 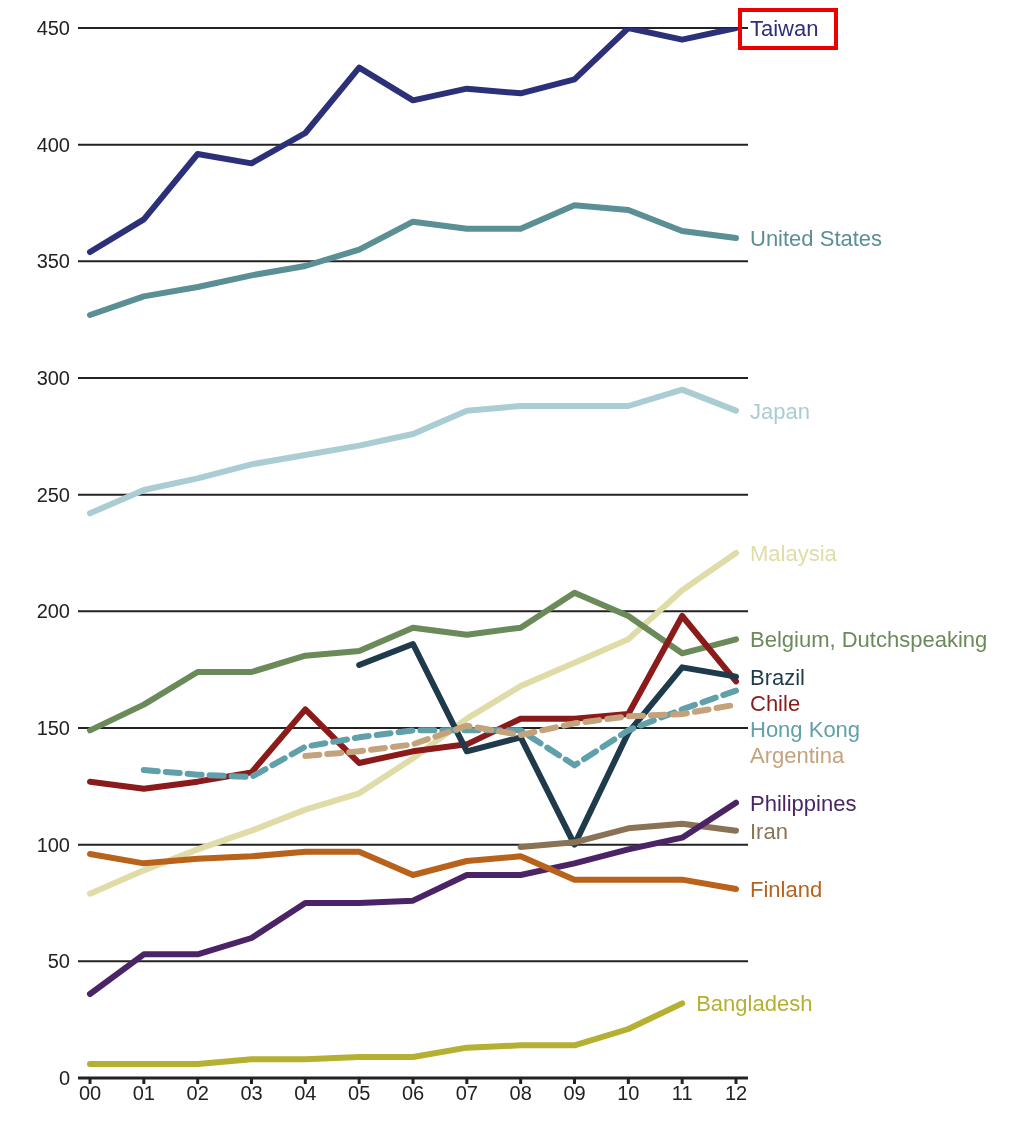 I want to click on x-tick-label: 10, so click(x=628, y=1093).